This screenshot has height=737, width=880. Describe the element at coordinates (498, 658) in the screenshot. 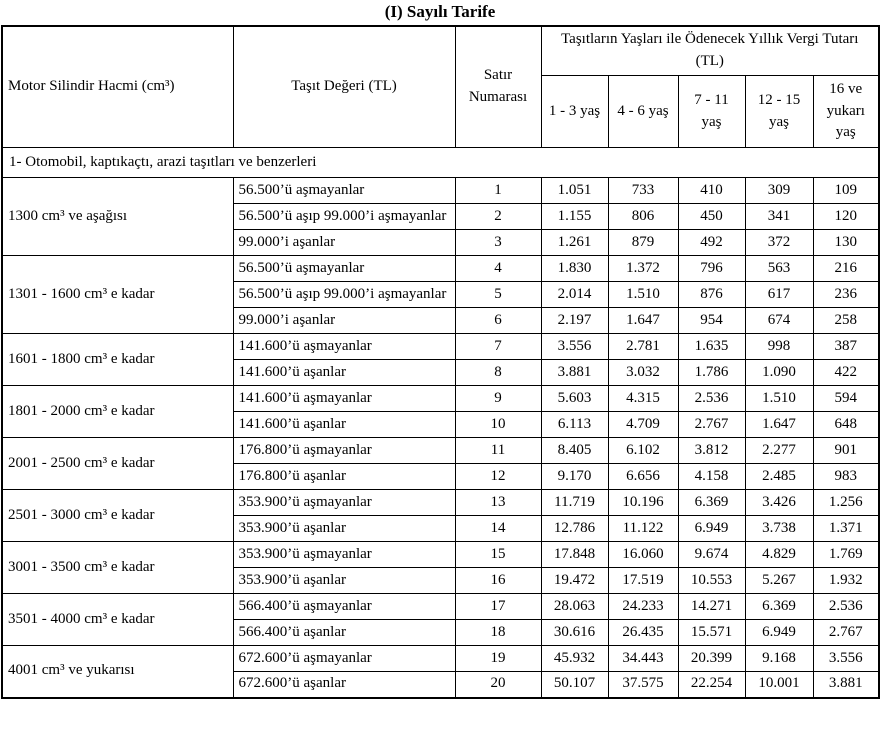

I see `row-number-cell: 19` at that location.